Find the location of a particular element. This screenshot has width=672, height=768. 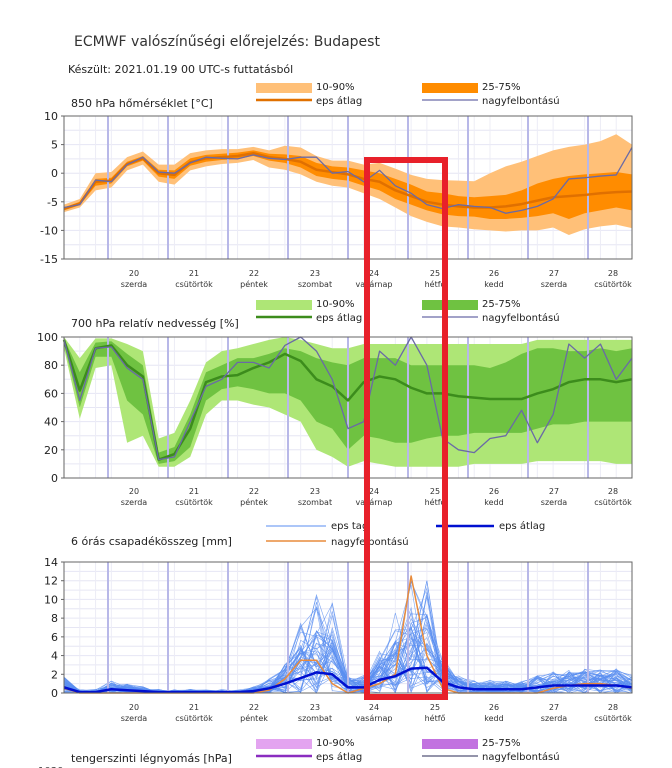

precip-y-tick-label: 14 is located at coordinates (51, 562).